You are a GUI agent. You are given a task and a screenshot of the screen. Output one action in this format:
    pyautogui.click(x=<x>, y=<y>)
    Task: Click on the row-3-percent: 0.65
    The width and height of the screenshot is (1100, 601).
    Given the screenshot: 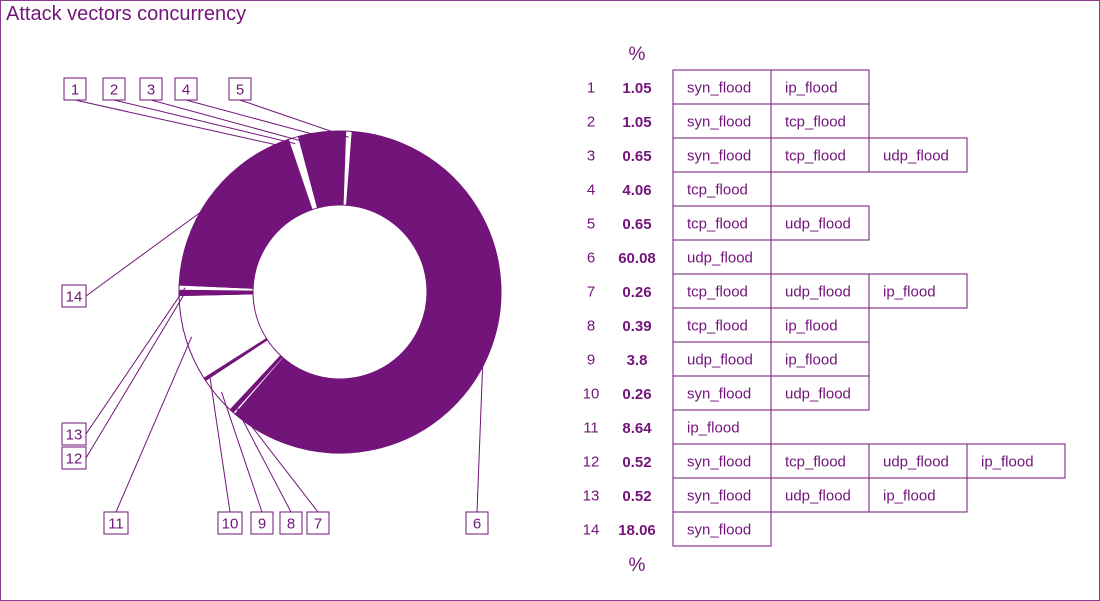 What is the action you would take?
    pyautogui.click(x=636, y=156)
    